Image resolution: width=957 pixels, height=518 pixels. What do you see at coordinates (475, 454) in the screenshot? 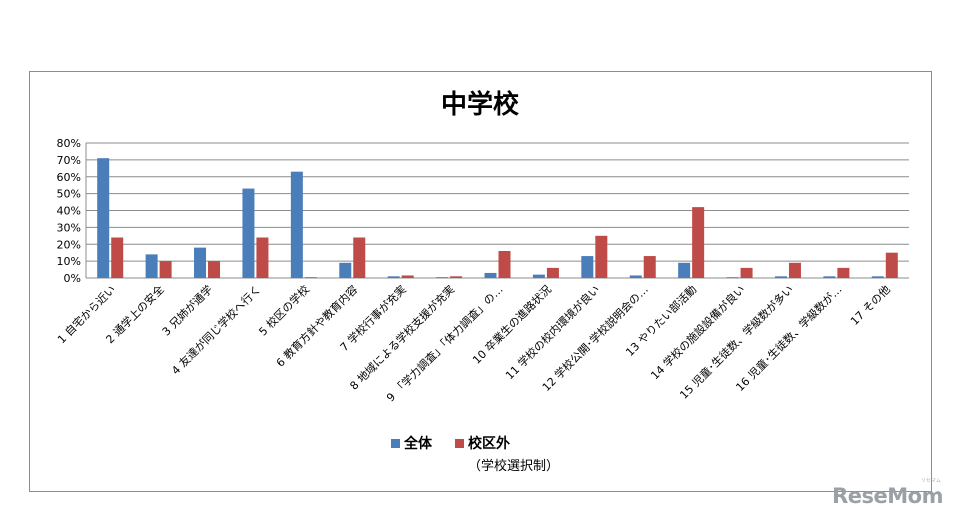
I see `legend: 全体 校区外 （学校選択制）` at bounding box center [475, 454].